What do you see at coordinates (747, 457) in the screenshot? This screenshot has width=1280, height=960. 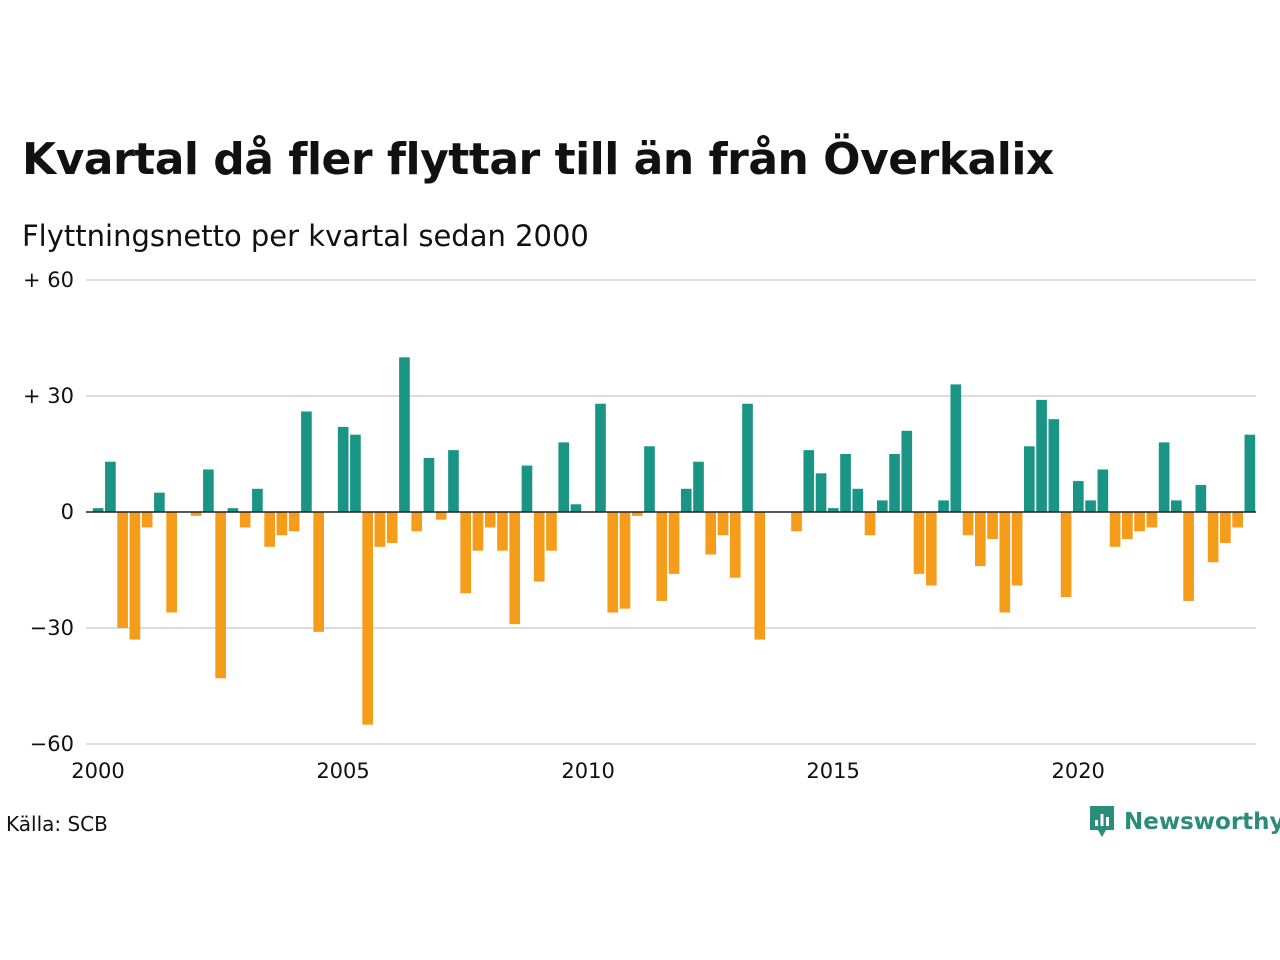 I see `bar-2013-q2` at bounding box center [747, 457].